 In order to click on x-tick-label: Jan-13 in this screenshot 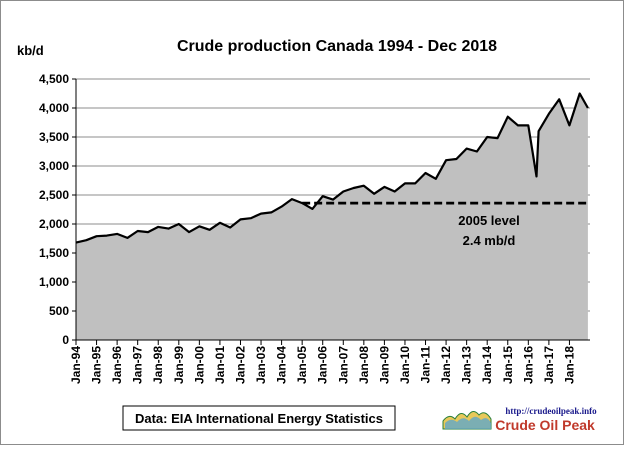, I will do `click(467, 365)`.